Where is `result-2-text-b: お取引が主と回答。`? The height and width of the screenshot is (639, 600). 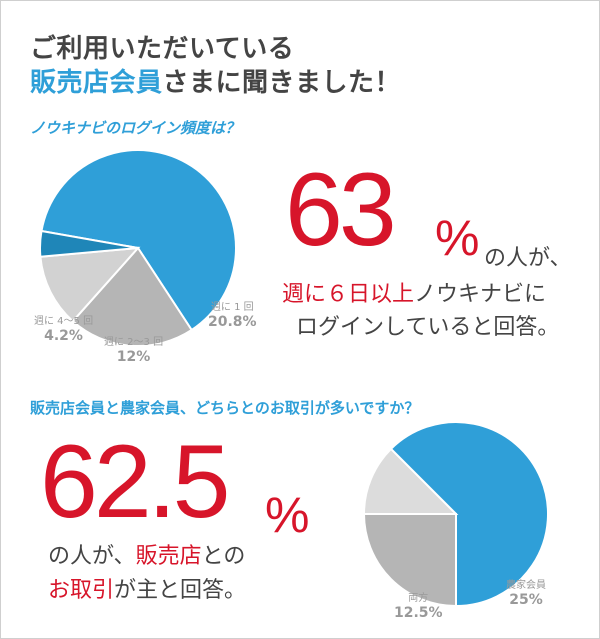 result-2-text-b: お取引が主と回答。 is located at coordinates (147, 588).